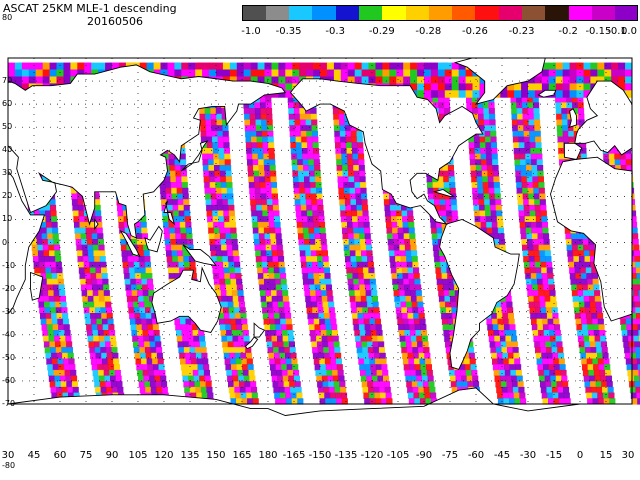 This screenshot has width=640, height=480. What do you see at coordinates (7, 150) in the screenshot?
I see `latitude-label: 40` at bounding box center [7, 150].